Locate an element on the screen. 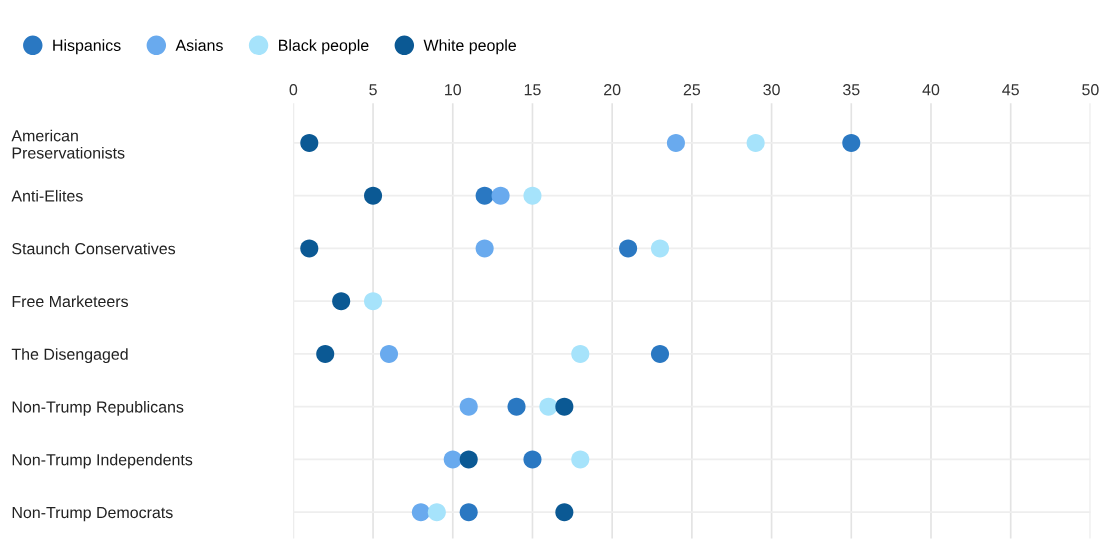  x-tick-label: 15 is located at coordinates (532, 90).